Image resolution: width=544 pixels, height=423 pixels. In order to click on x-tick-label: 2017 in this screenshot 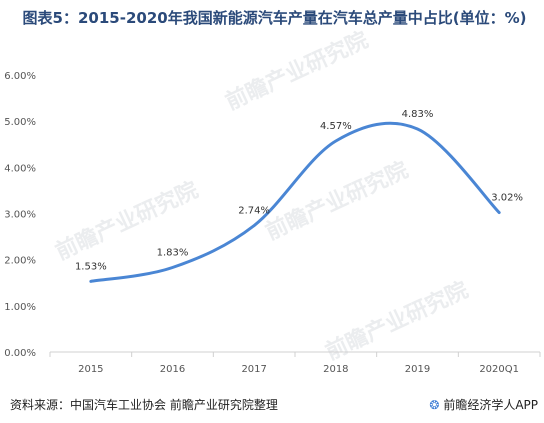, I will do `click(253, 369)`.